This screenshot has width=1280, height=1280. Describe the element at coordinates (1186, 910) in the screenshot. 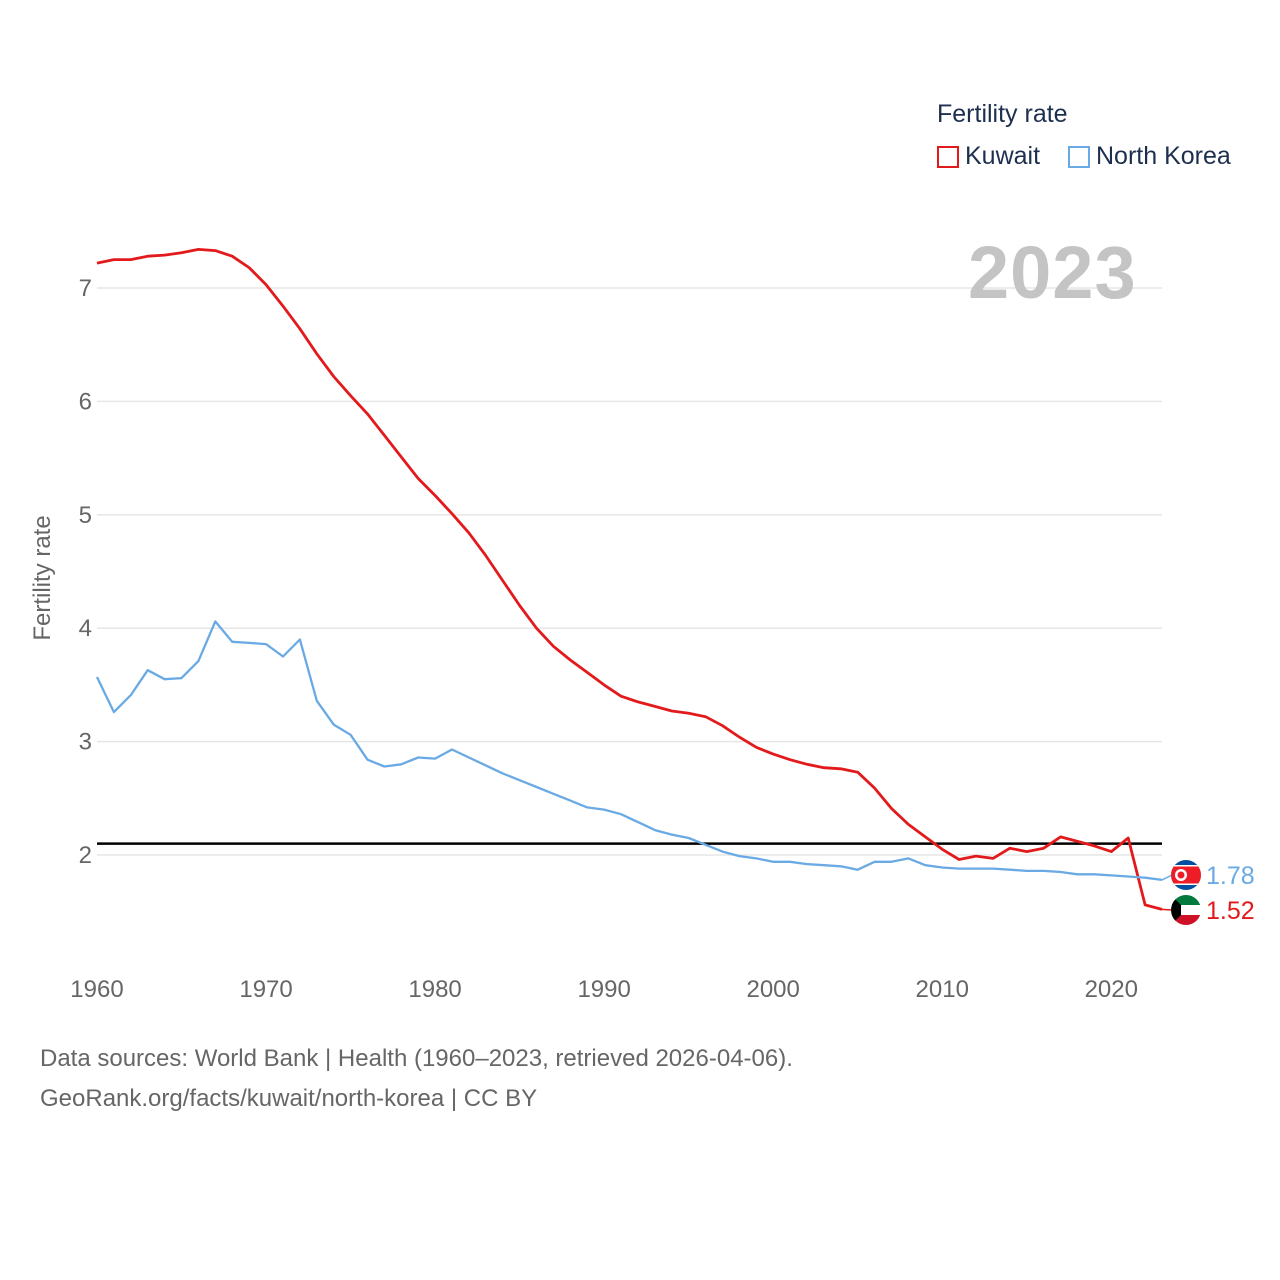

I see `kuwait-flag-icon` at that location.